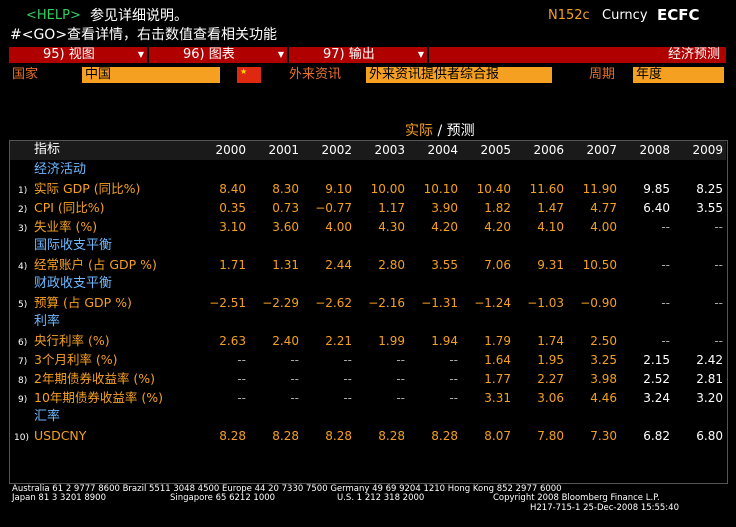 Image resolution: width=736 pixels, height=527 pixels. I want to click on cell-value: −1.24, so click(492, 303).